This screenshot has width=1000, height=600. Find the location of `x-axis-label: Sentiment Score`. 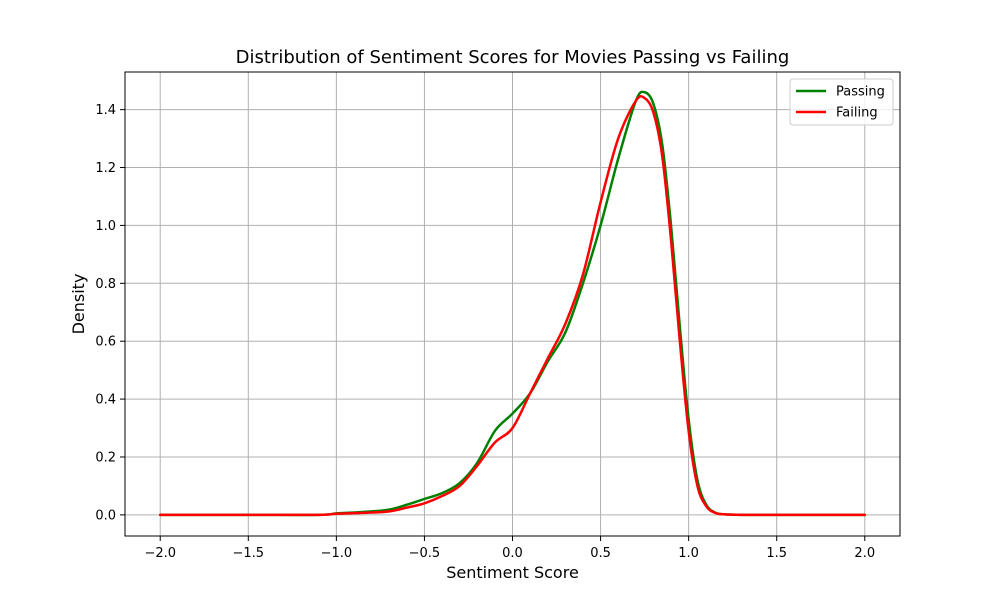

x-axis-label: Sentiment Score is located at coordinates (512, 572).